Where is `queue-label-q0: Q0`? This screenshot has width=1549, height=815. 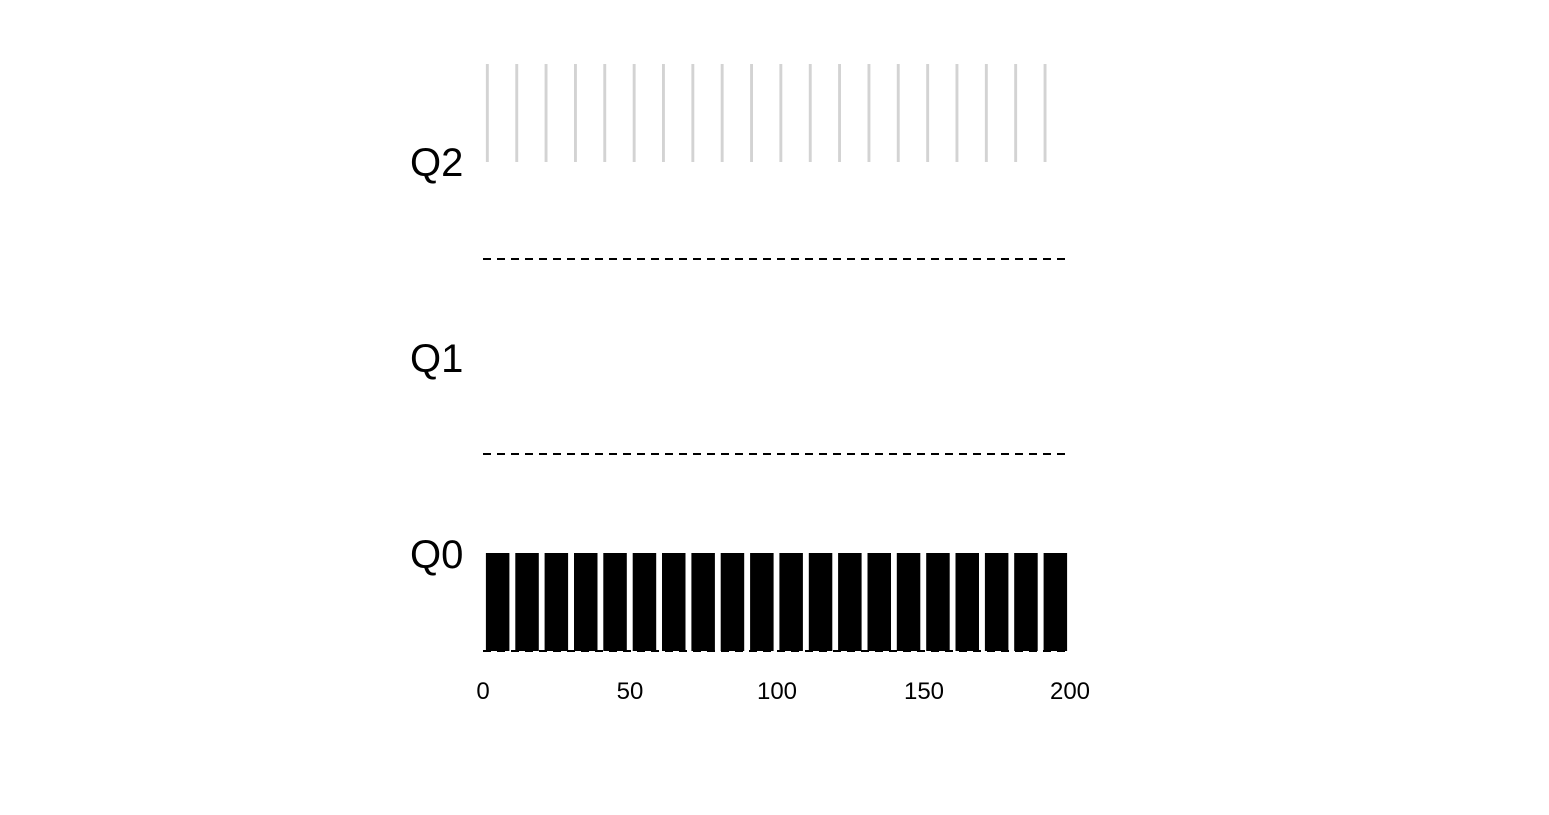
queue-label-q0: Q0 is located at coordinates (436, 555).